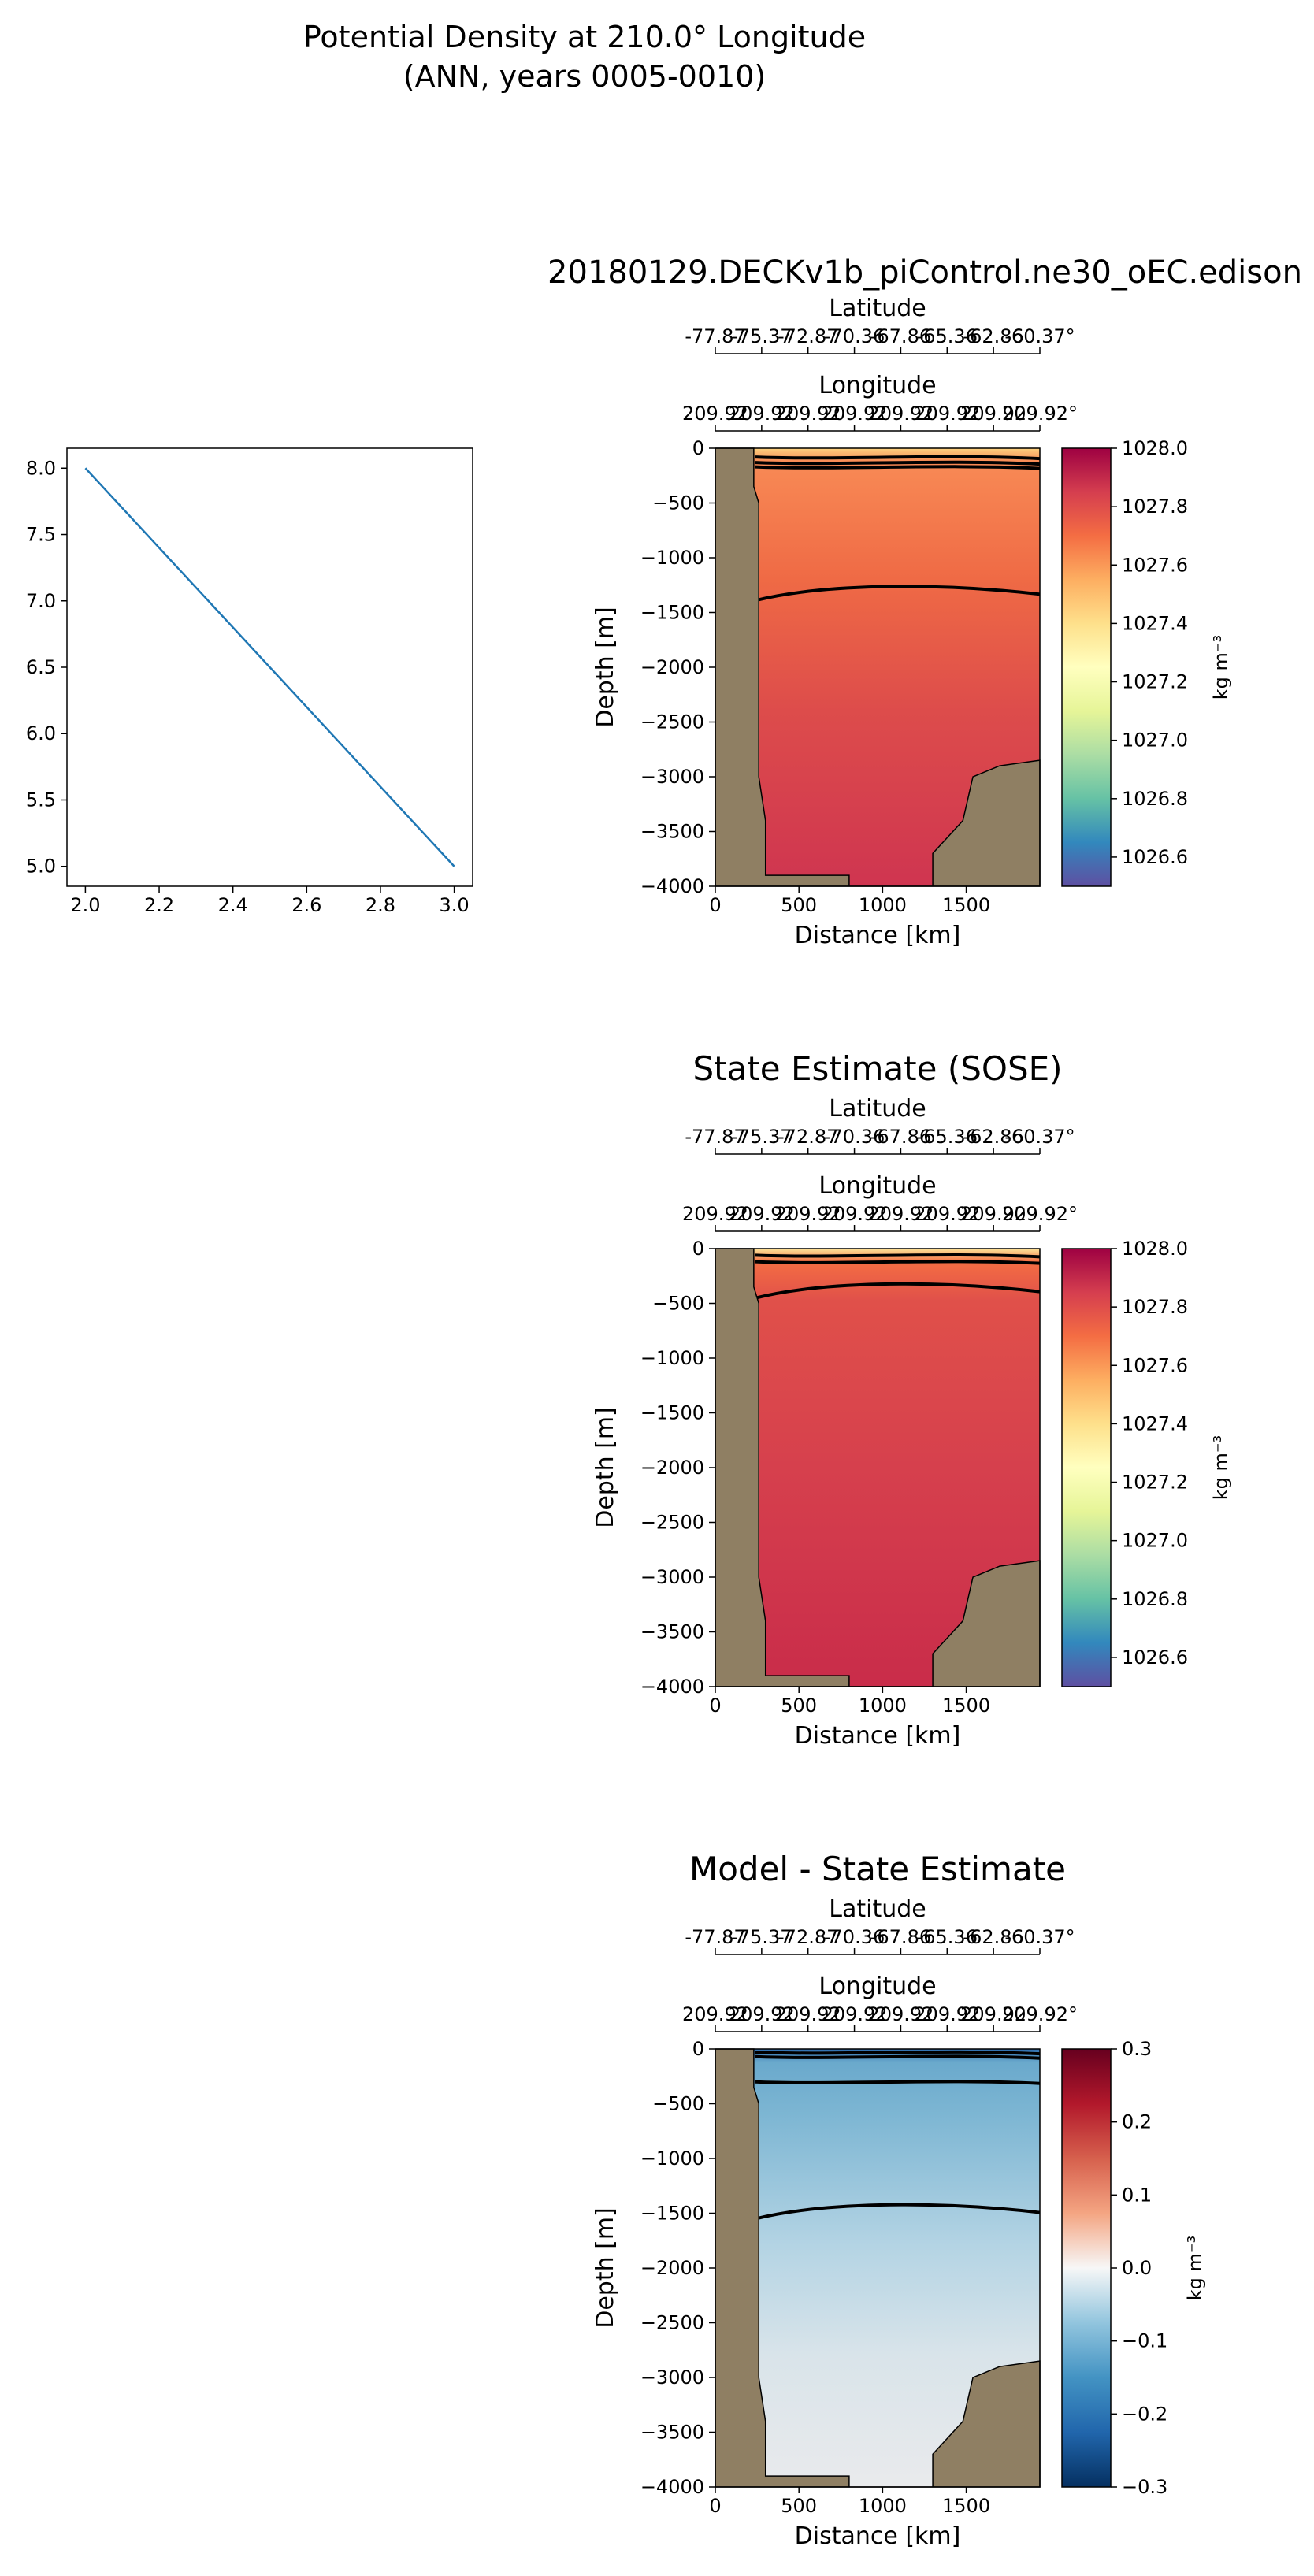  I want to click on diff-y-tick-label: −4000, so click(672, 2487).